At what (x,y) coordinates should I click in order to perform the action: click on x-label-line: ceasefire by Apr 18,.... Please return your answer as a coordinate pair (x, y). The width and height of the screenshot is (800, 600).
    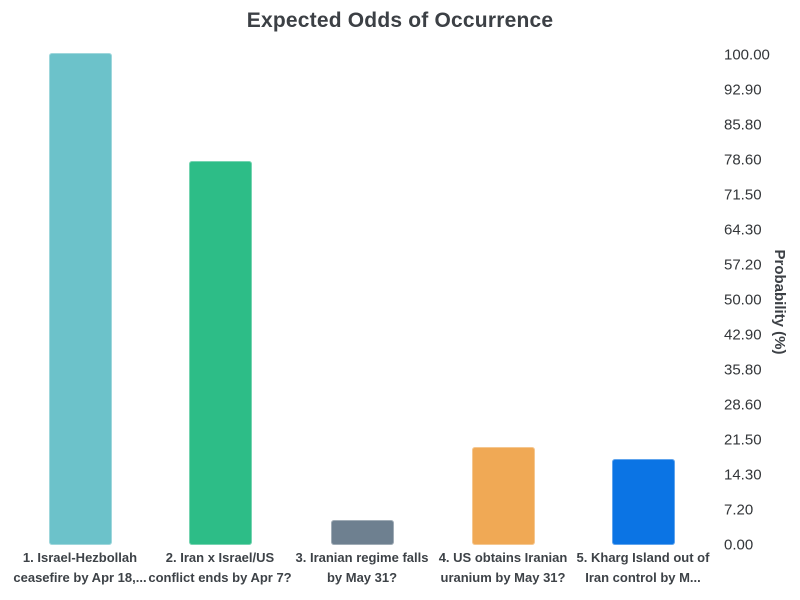
    Looking at the image, I should click on (80, 577).